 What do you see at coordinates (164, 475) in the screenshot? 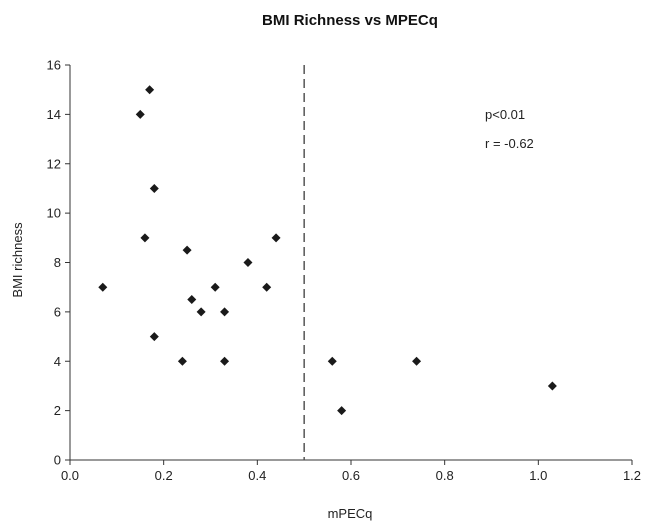
I see `x-tick-label: 0.2` at bounding box center [164, 475].